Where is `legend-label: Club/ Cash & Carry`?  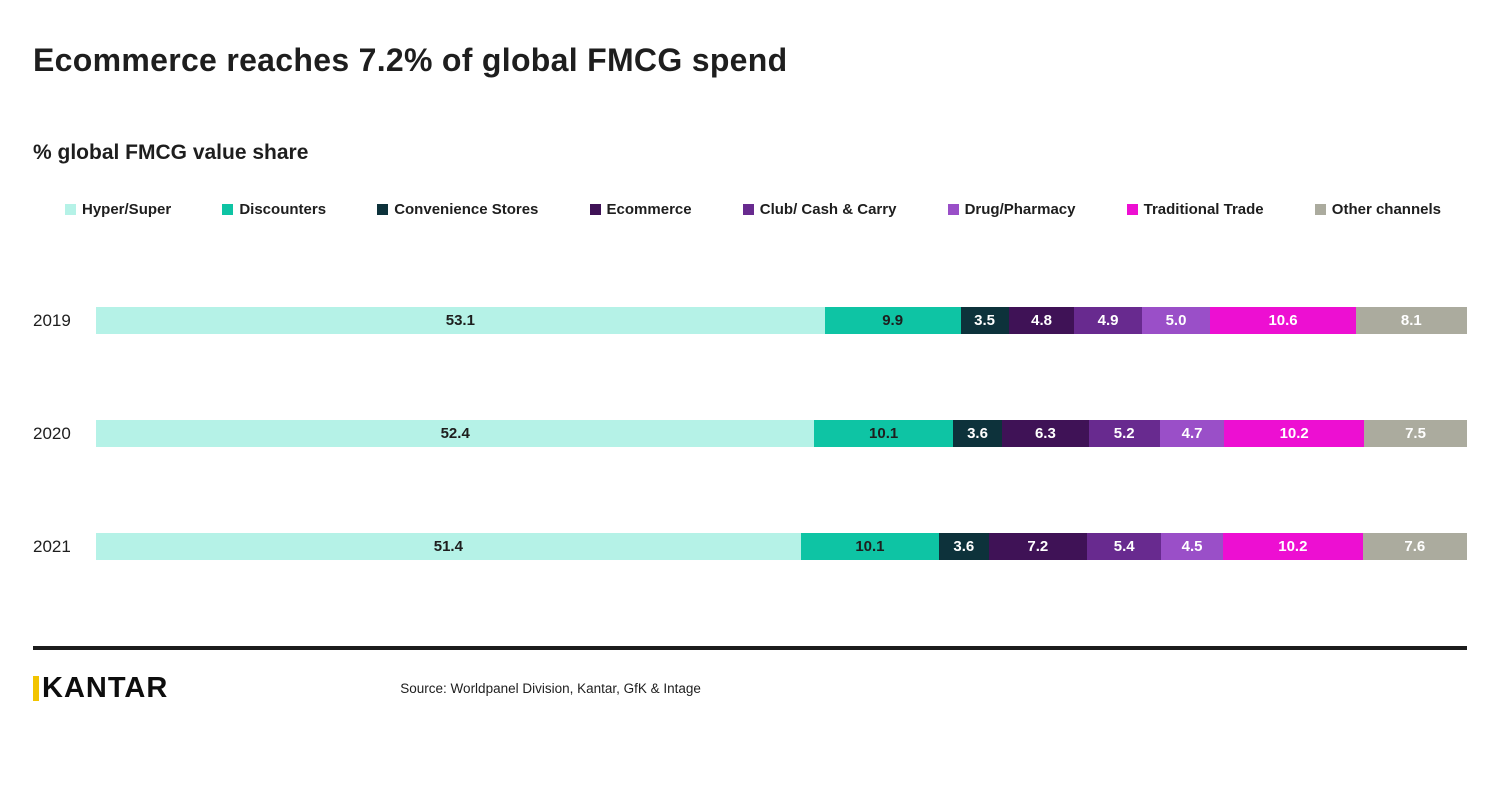 legend-label: Club/ Cash & Carry is located at coordinates (828, 209).